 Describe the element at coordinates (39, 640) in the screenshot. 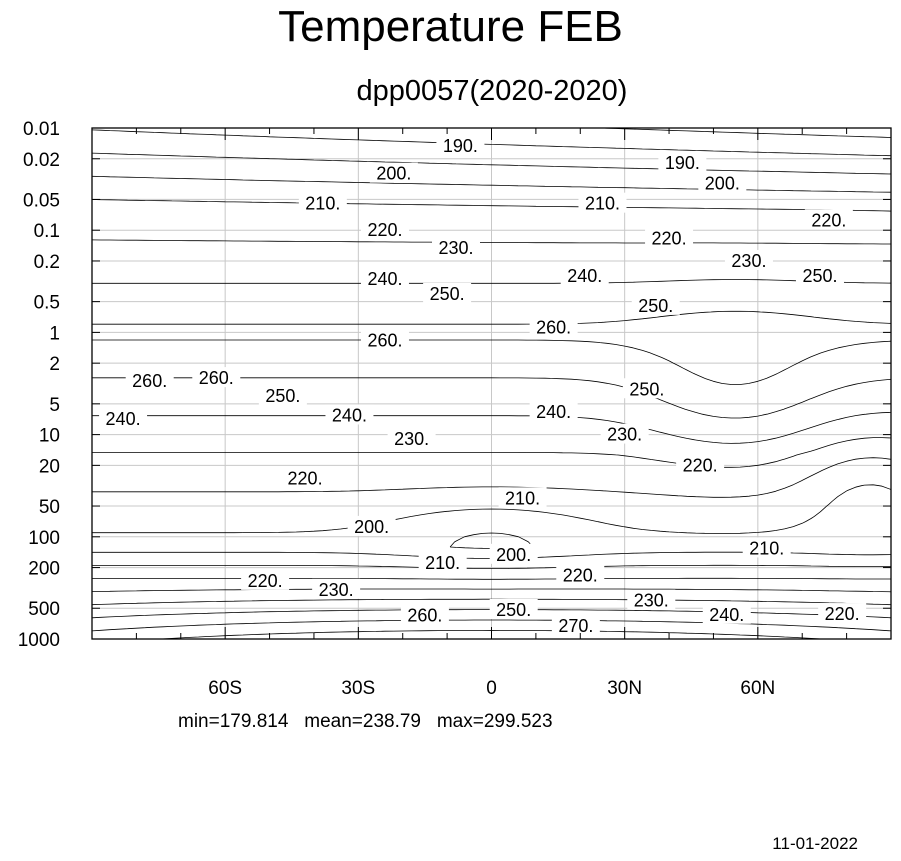

I see `y-tick-label: 1000` at that location.